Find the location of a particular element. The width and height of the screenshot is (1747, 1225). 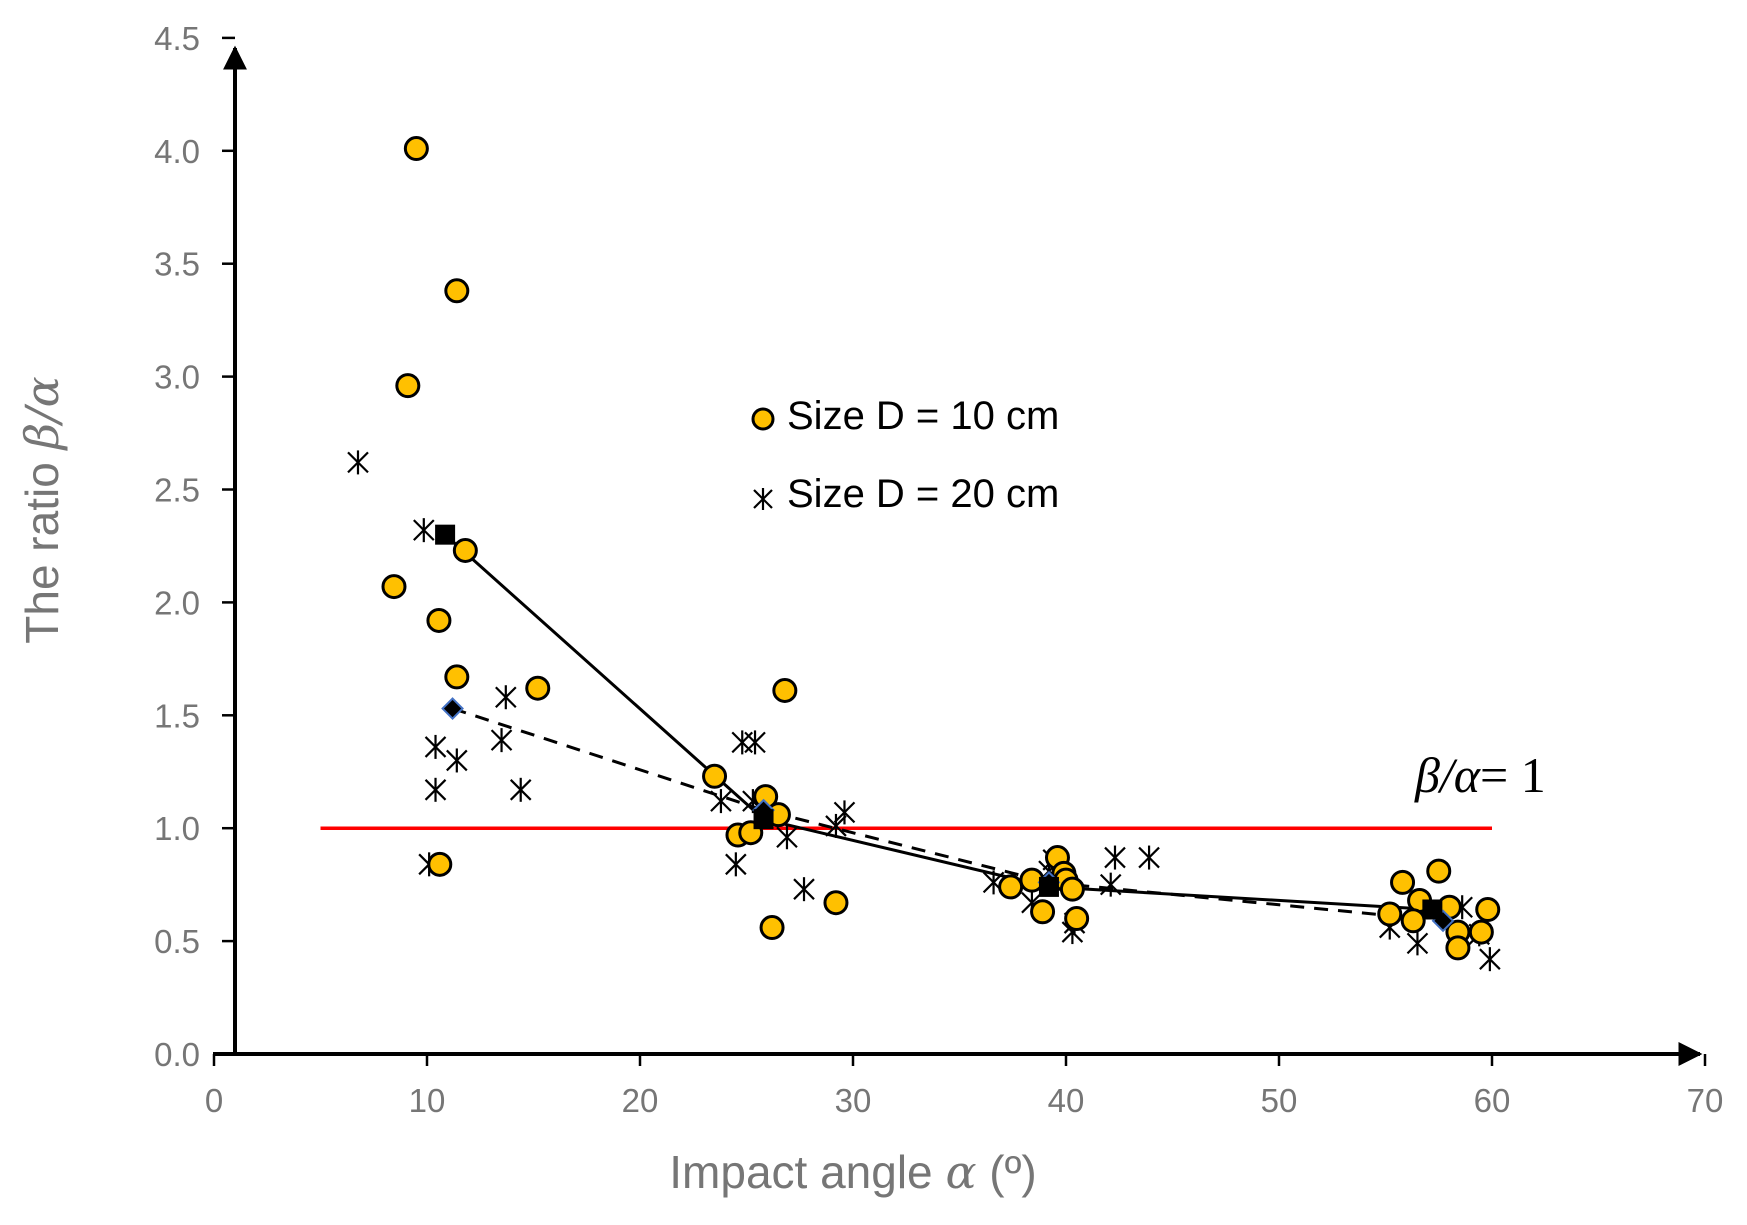

legend-label-d20: Size D = 20 cm is located at coordinates (923, 494).